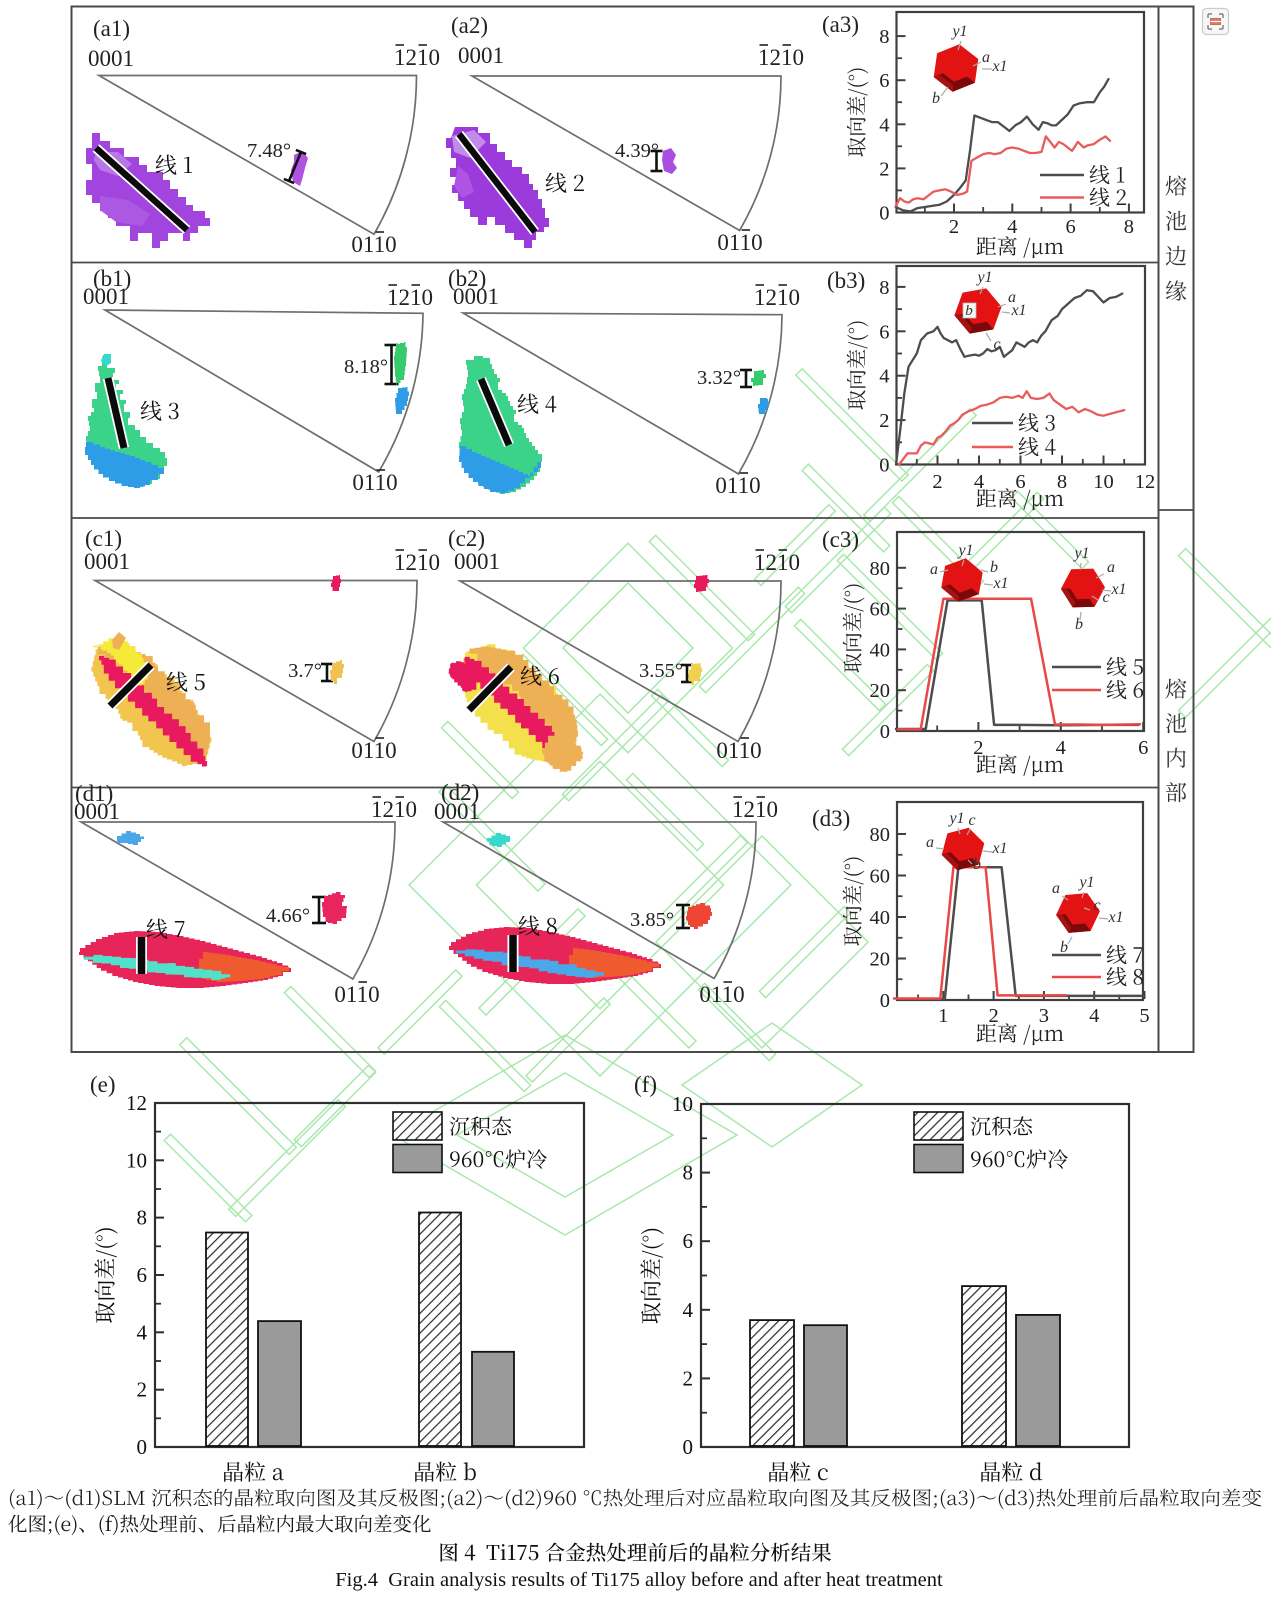 This screenshot has width=1271, height=1605. What do you see at coordinates (1044, 1016) in the screenshot?
I see `svg-text: 3` at bounding box center [1044, 1016].